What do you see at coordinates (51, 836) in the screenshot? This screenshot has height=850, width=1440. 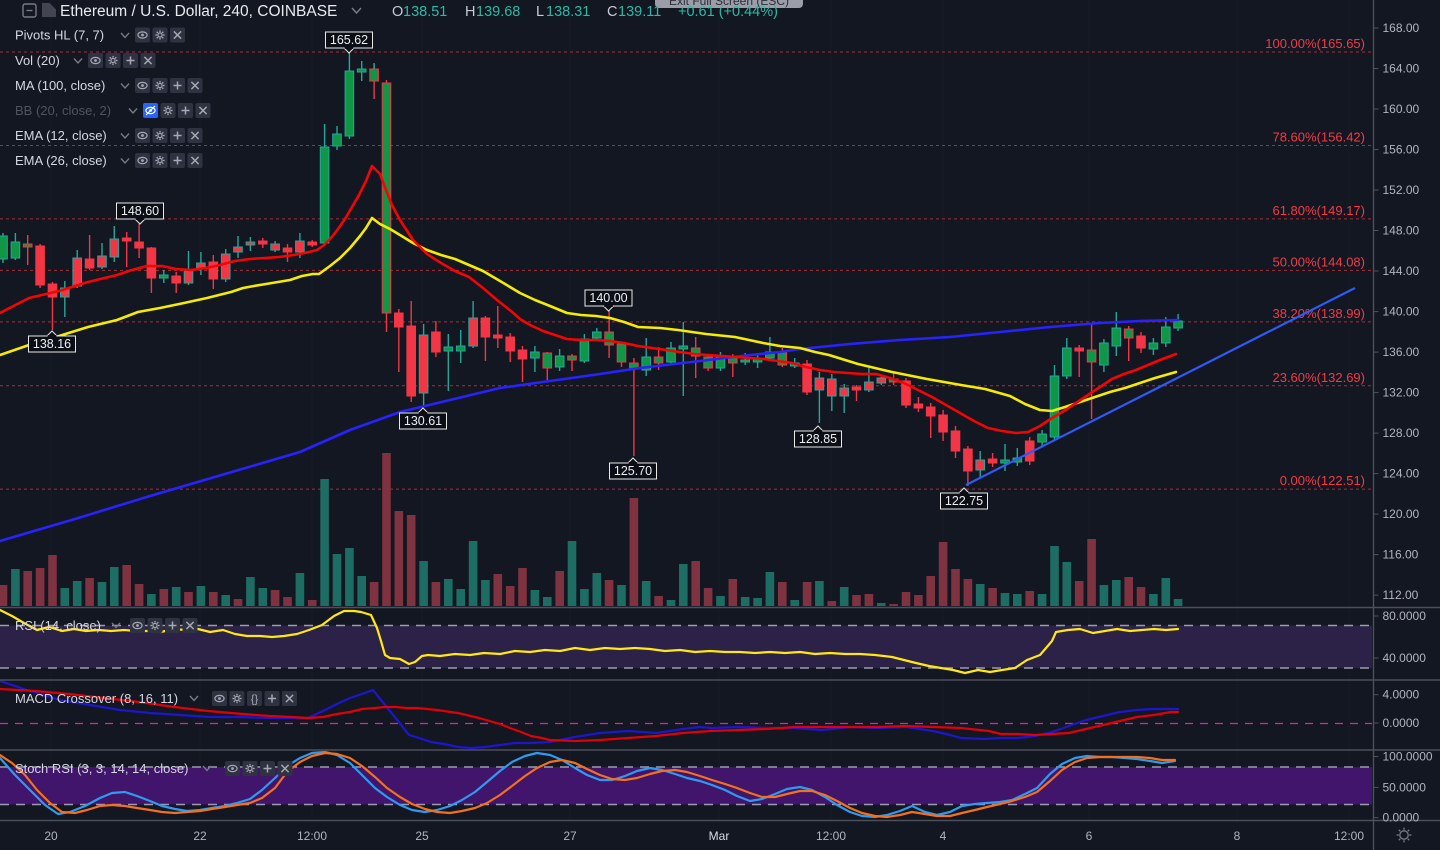 I see `svg-text: 20` at bounding box center [51, 836].